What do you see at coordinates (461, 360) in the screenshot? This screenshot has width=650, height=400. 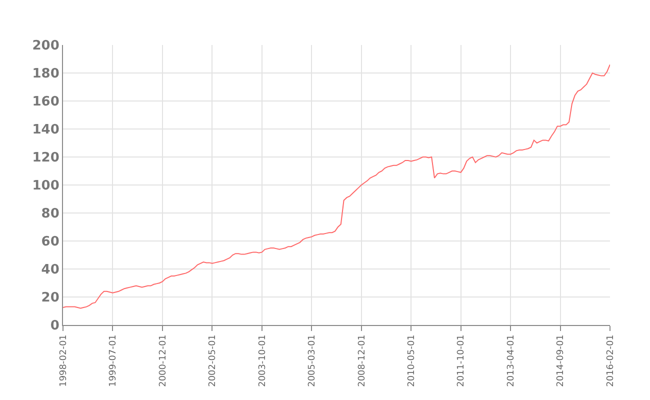 I see `x-tick-label: 2011-10-01` at bounding box center [461, 360].